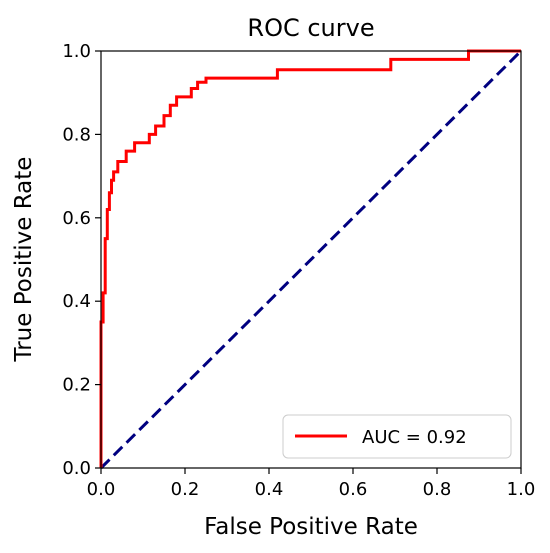  Describe the element at coordinates (311, 527) in the screenshot. I see `x-axis-label: False Positive Rate` at that location.